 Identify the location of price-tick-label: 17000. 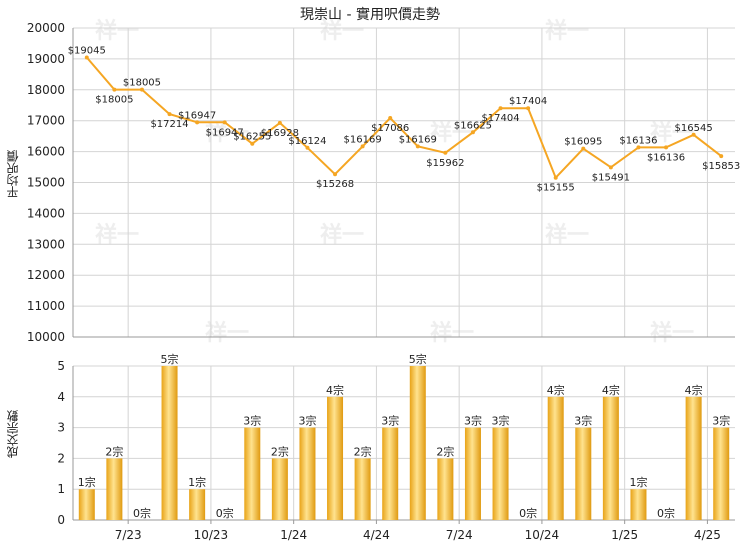
(46, 121).